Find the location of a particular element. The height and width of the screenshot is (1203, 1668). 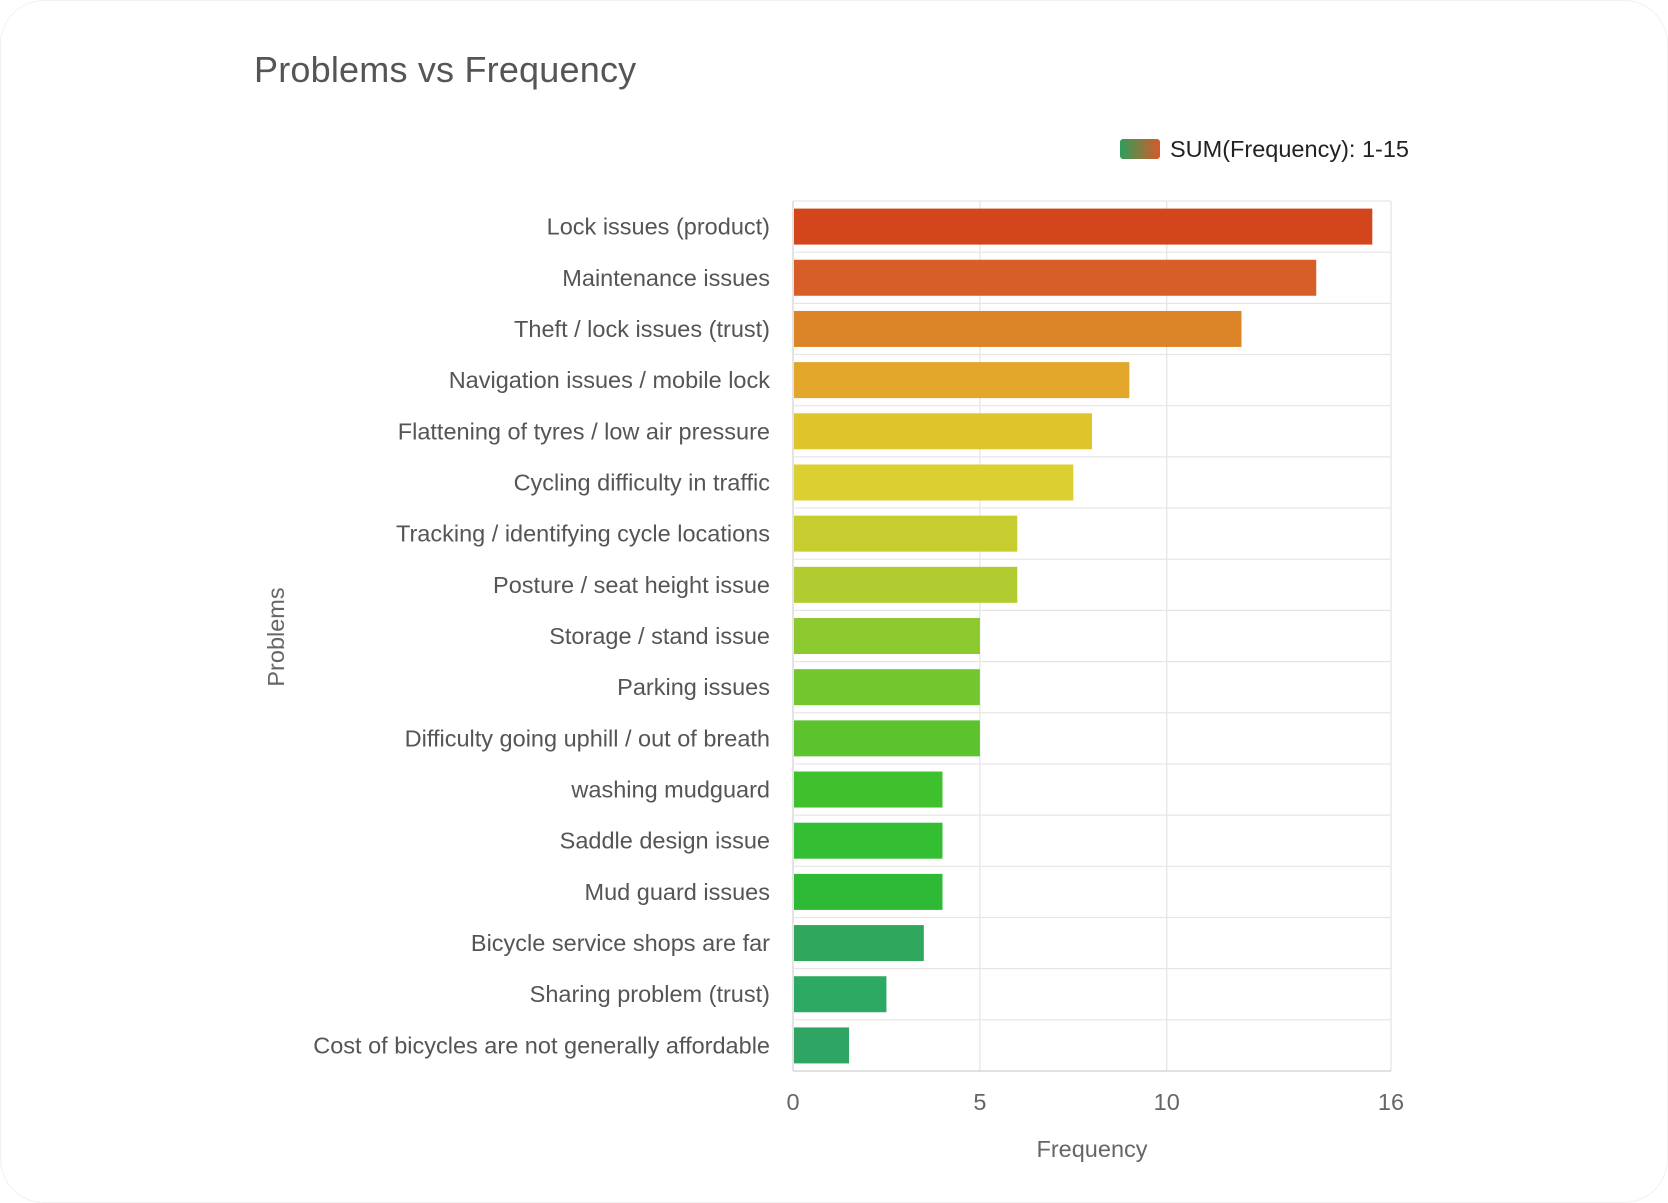

category-label: Mud guard issues is located at coordinates (678, 892).